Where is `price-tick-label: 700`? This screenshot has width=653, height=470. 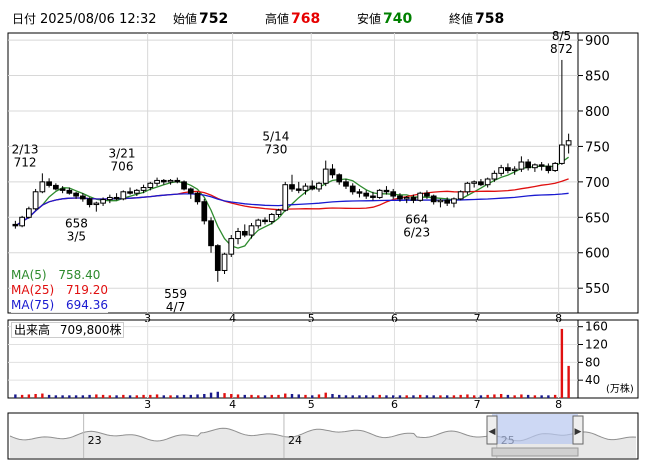
price-tick-label: 700 is located at coordinates (597, 183).